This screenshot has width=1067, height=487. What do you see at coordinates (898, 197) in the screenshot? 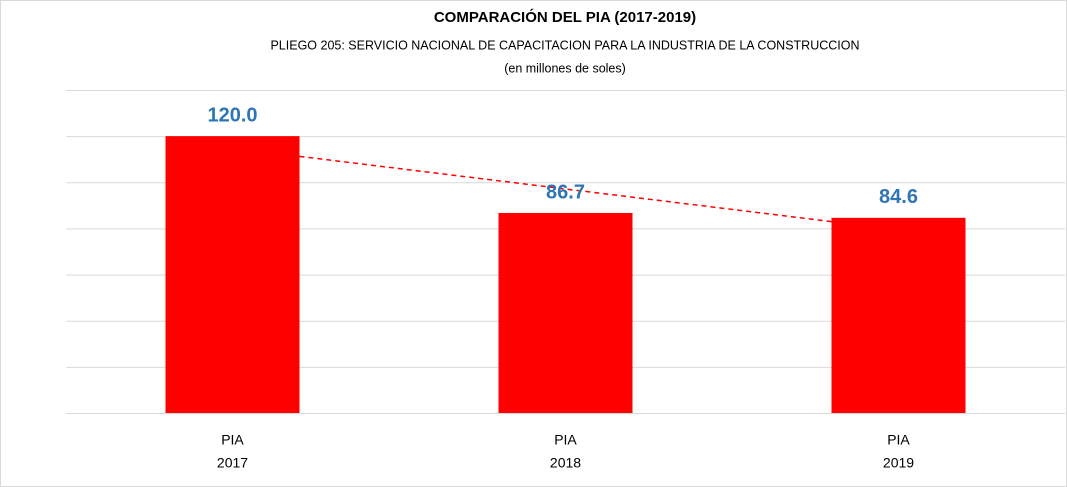
I see `value-label: 84.6` at bounding box center [898, 197].